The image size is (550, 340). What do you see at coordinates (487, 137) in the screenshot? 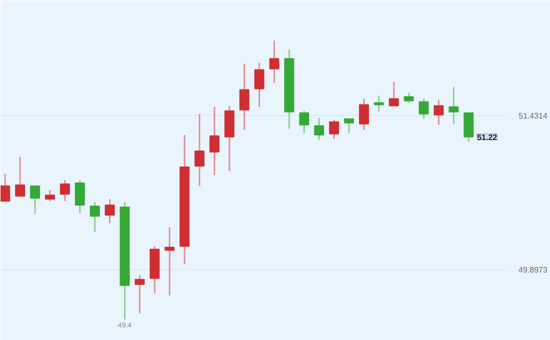
I see `text: 51.22` at bounding box center [487, 137].